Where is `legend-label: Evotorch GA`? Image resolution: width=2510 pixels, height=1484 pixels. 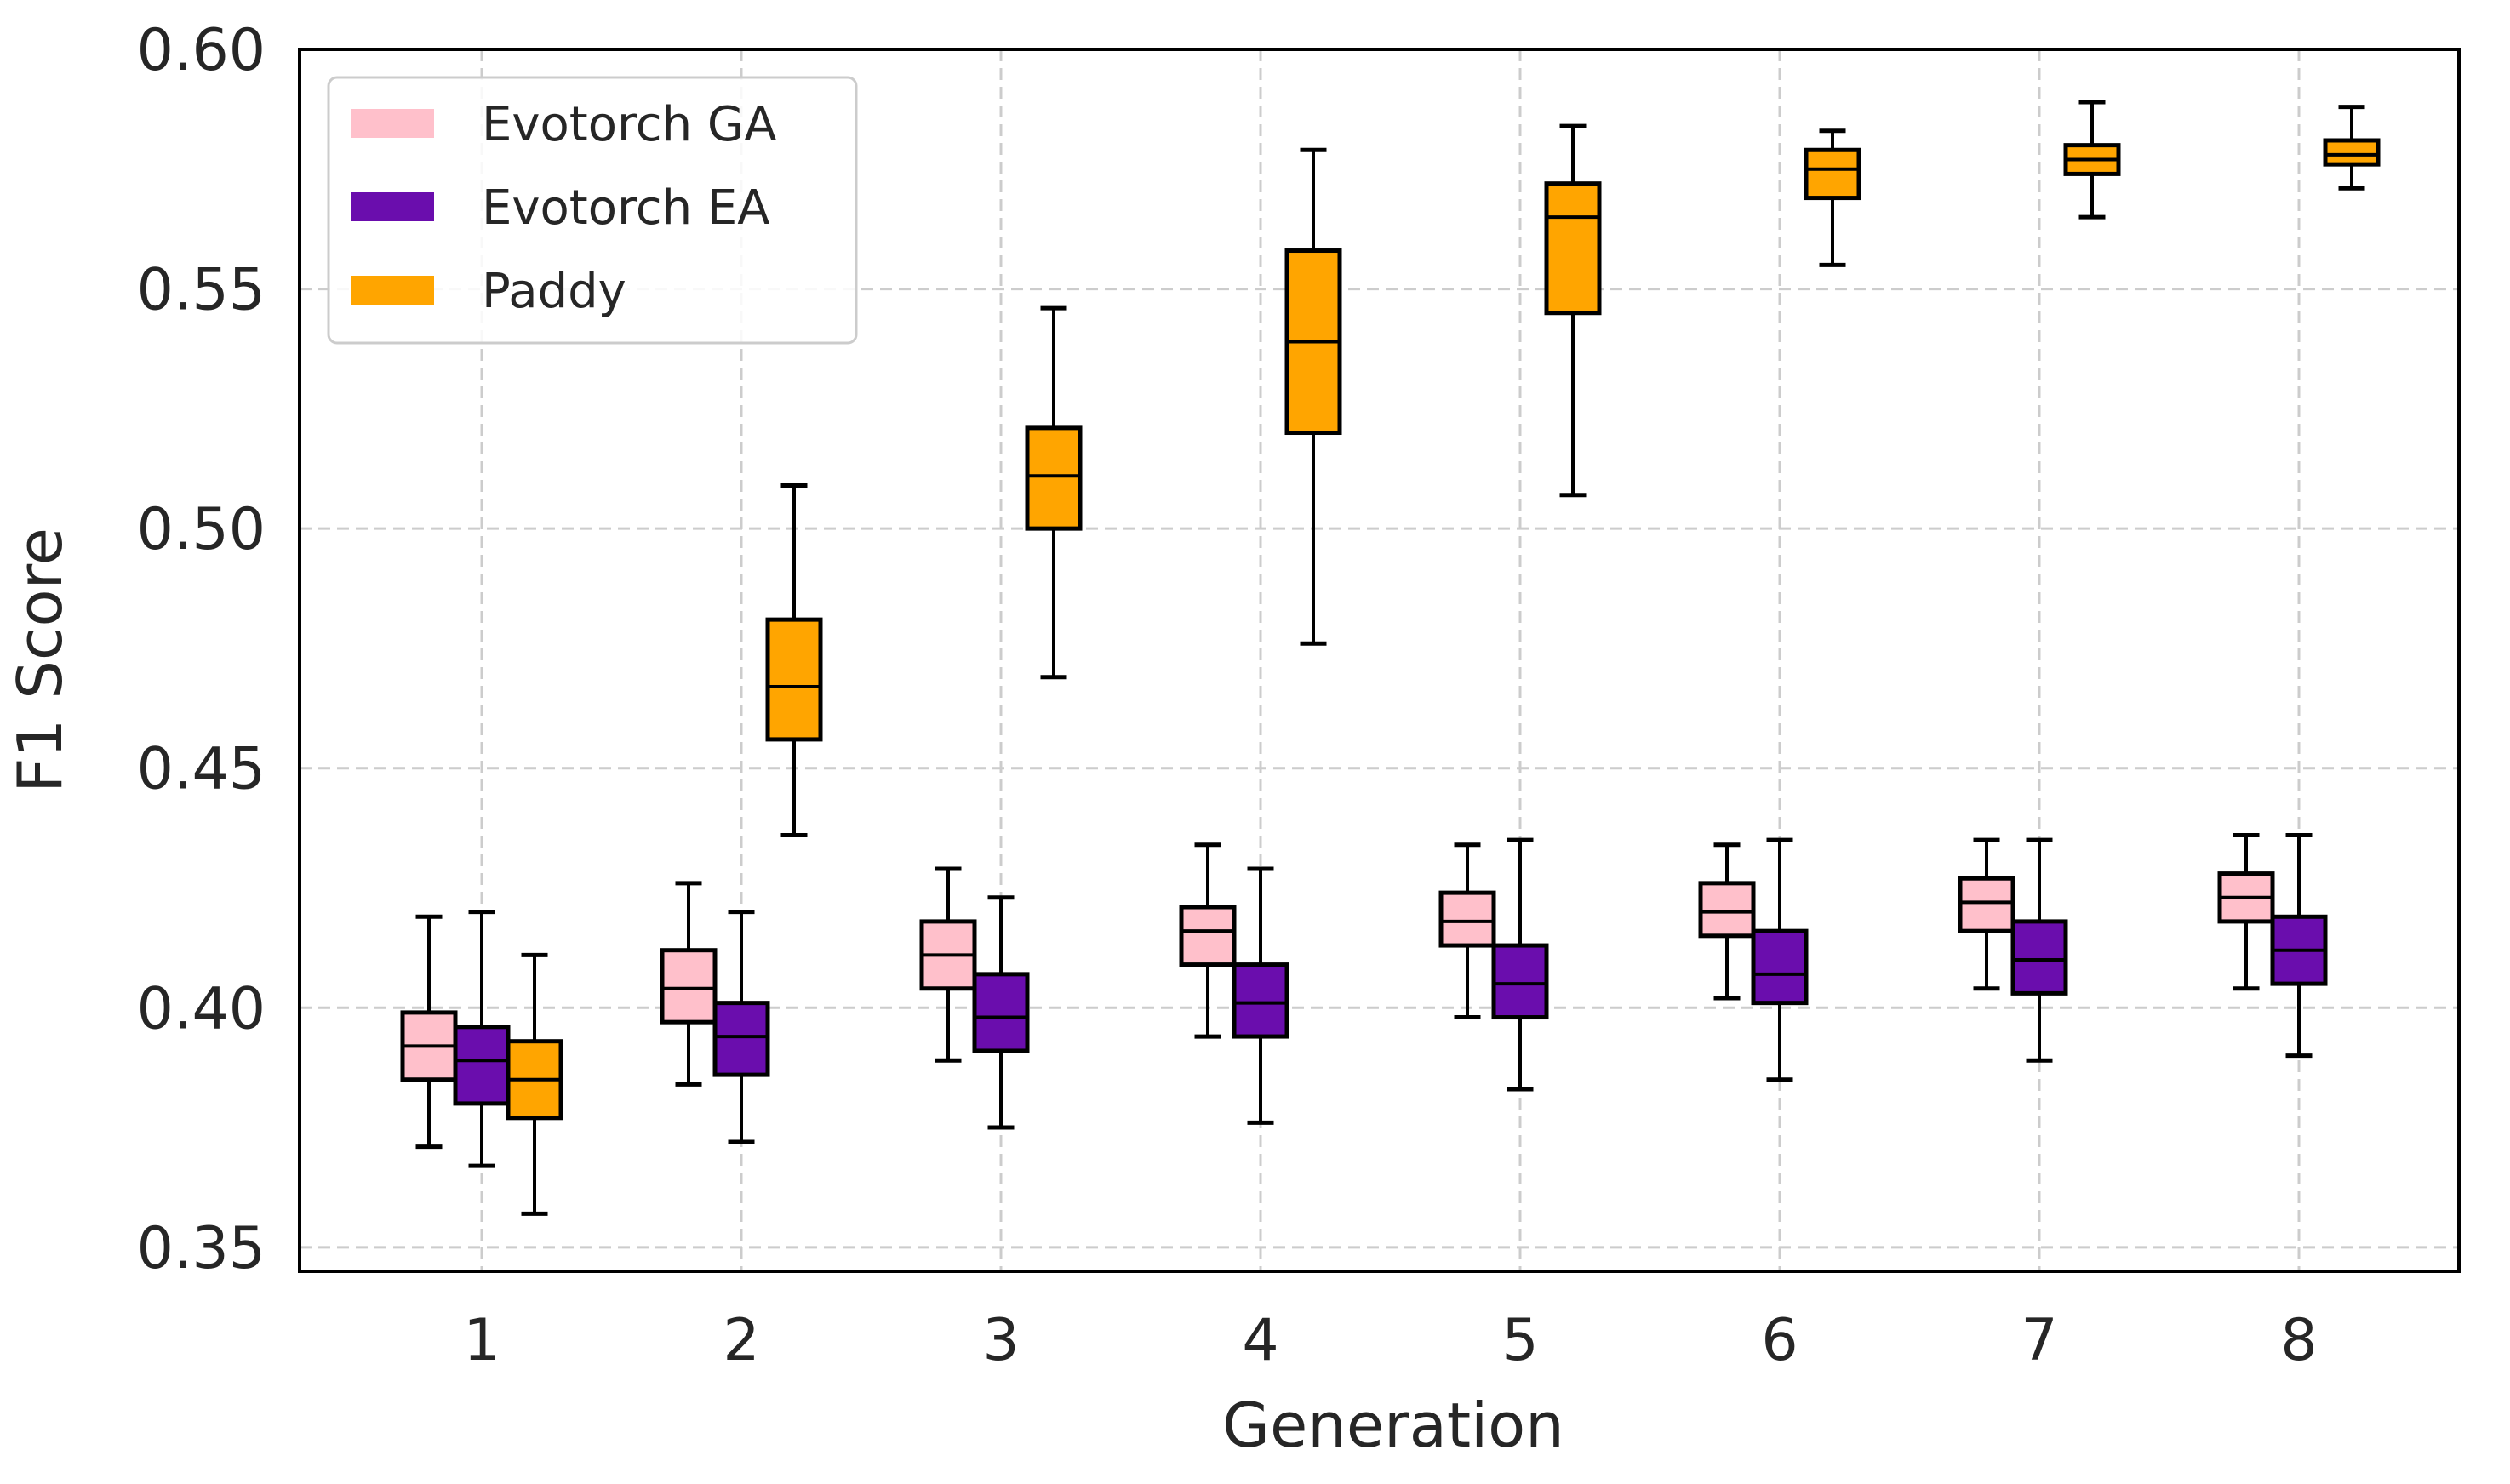 legend-label: Evotorch GA is located at coordinates (629, 124).